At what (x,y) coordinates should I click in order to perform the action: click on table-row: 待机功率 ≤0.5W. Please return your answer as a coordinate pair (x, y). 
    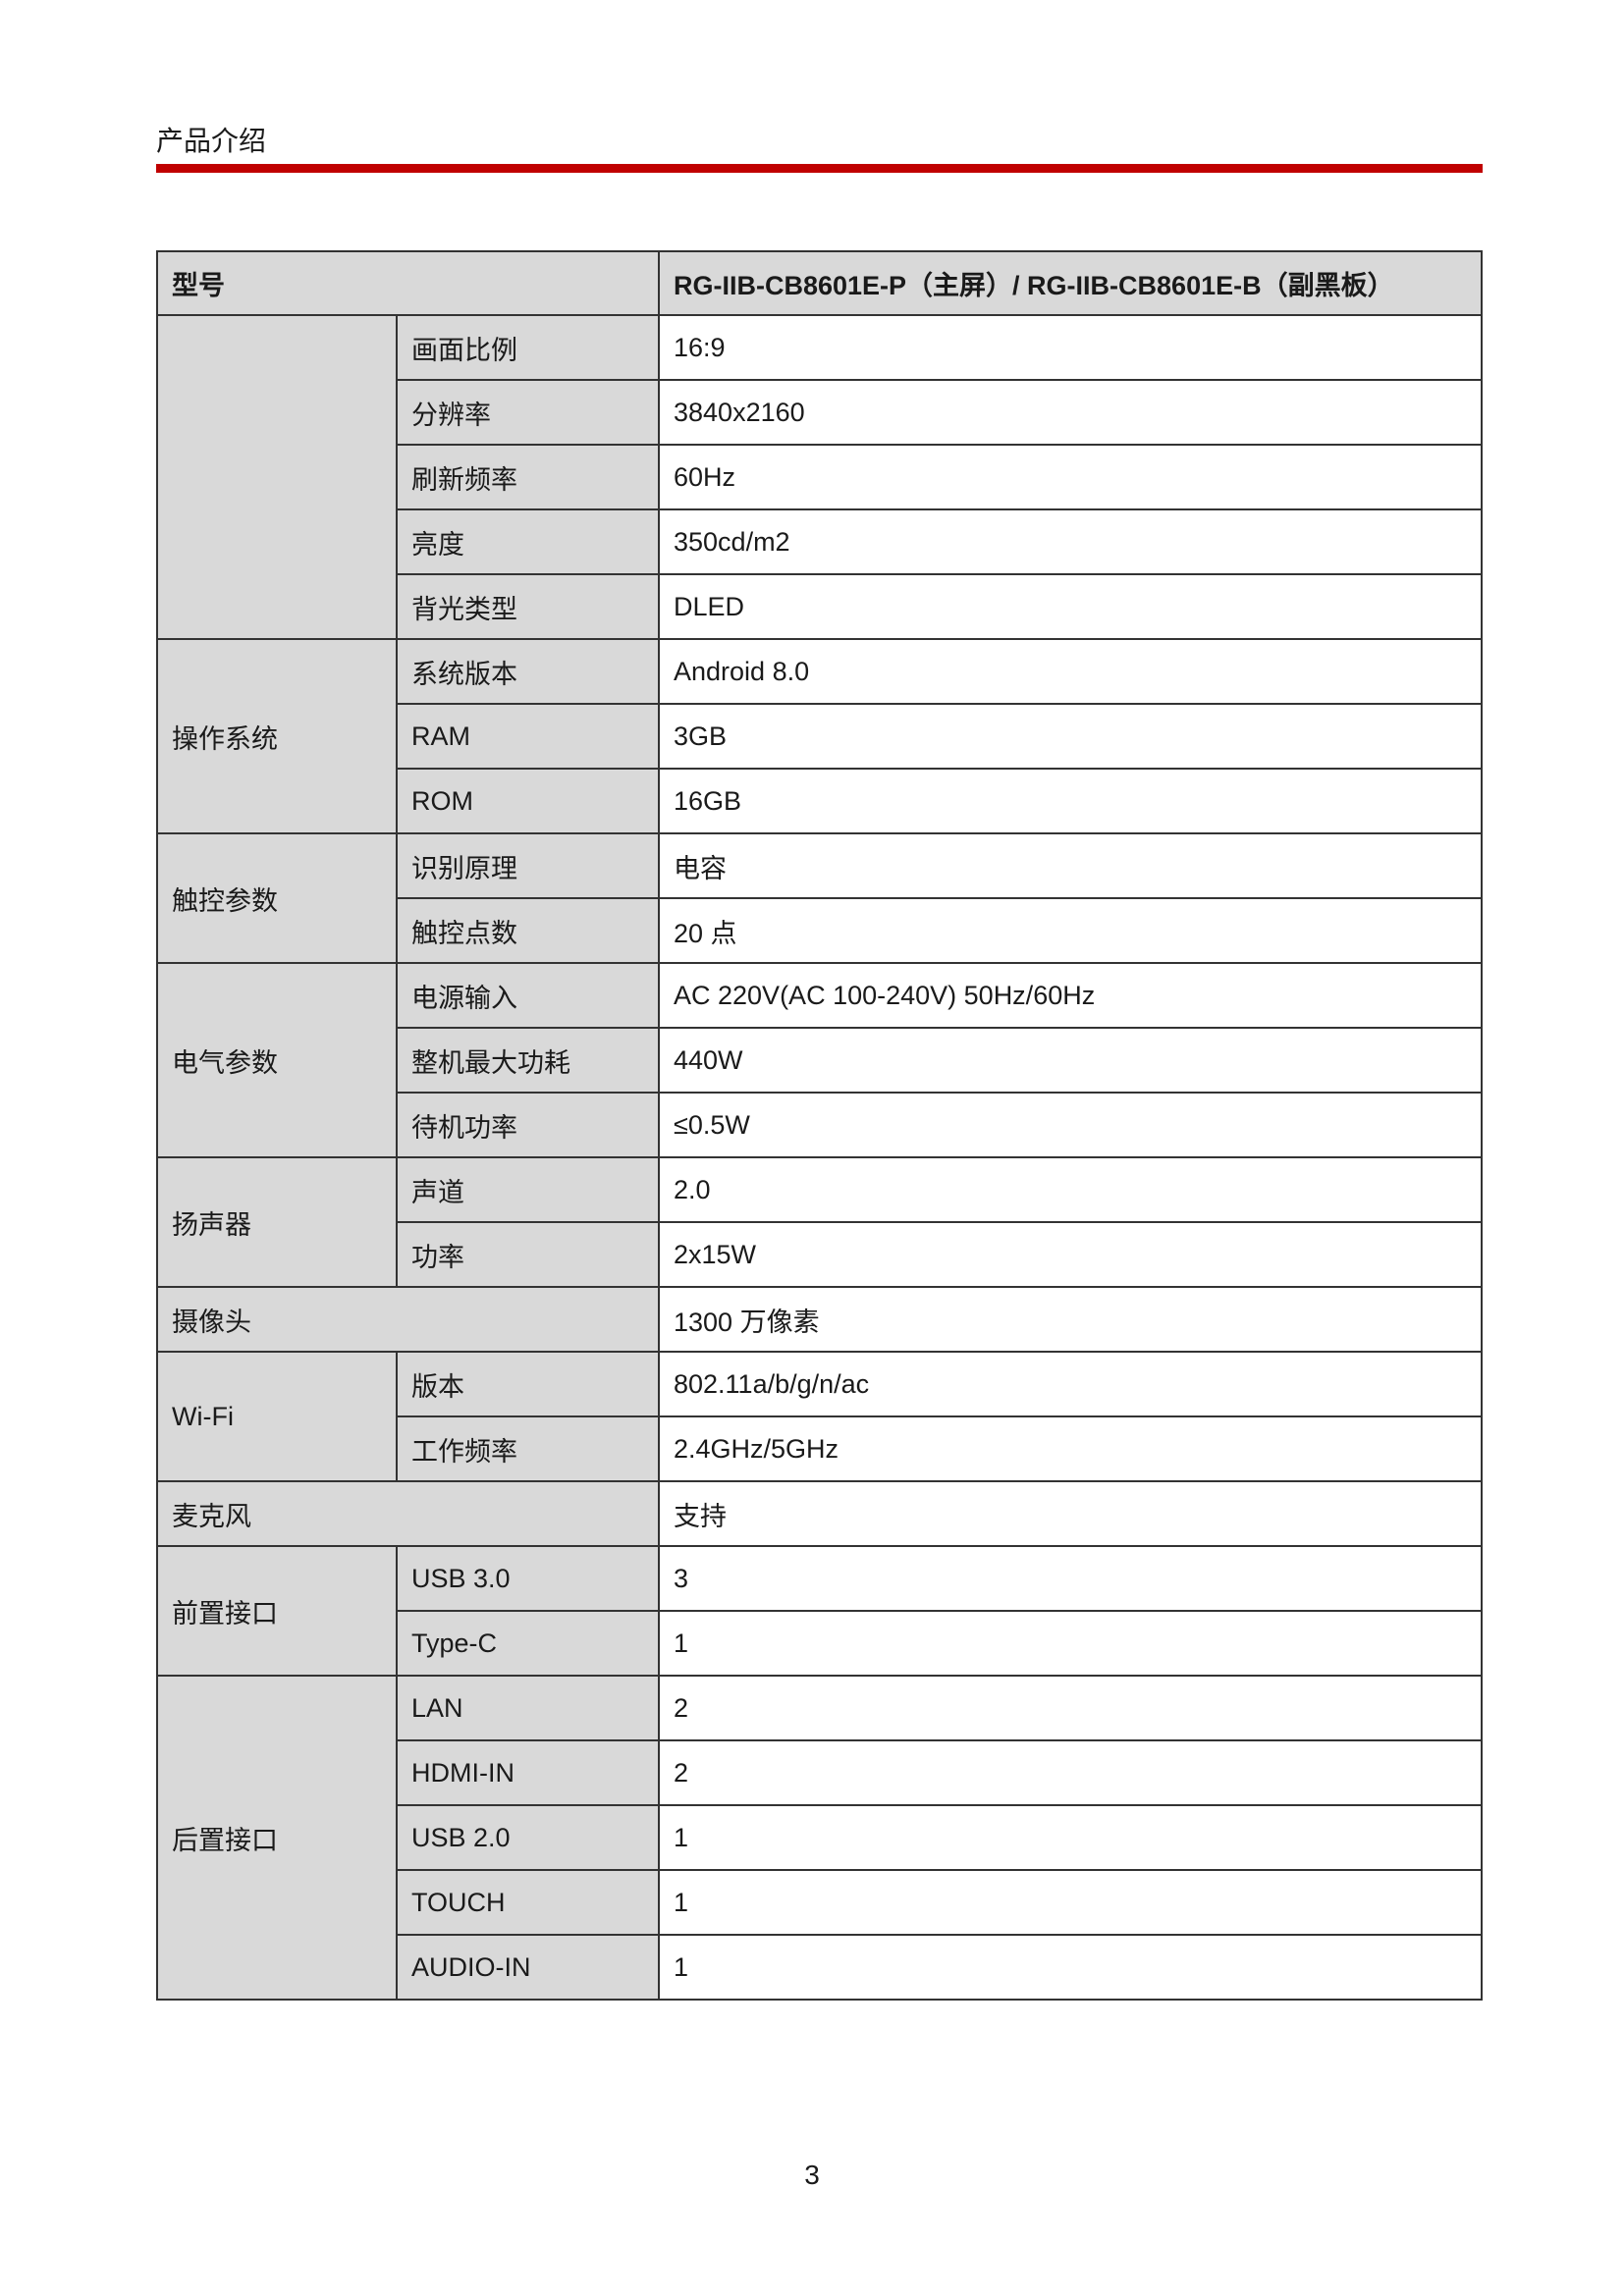
    Looking at the image, I should click on (820, 1125).